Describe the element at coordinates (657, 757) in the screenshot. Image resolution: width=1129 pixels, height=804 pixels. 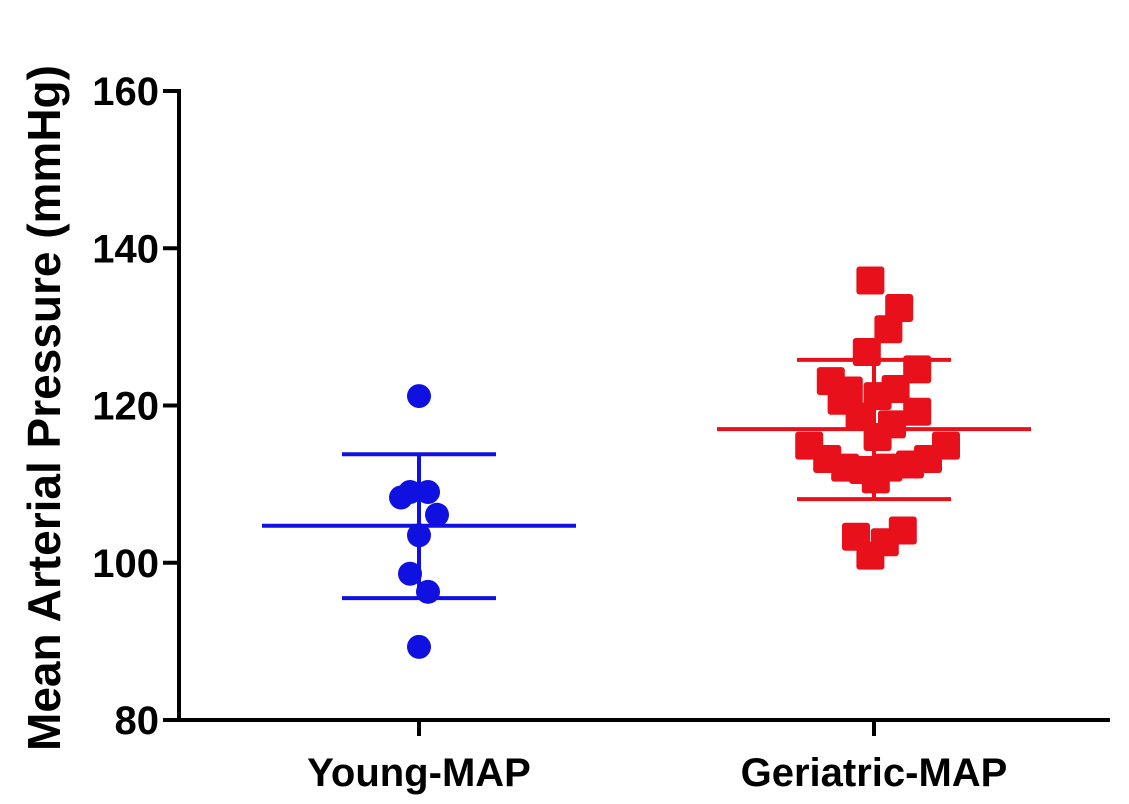
I see `x-ticks: Young-MAP Geriatric-MAP` at that location.